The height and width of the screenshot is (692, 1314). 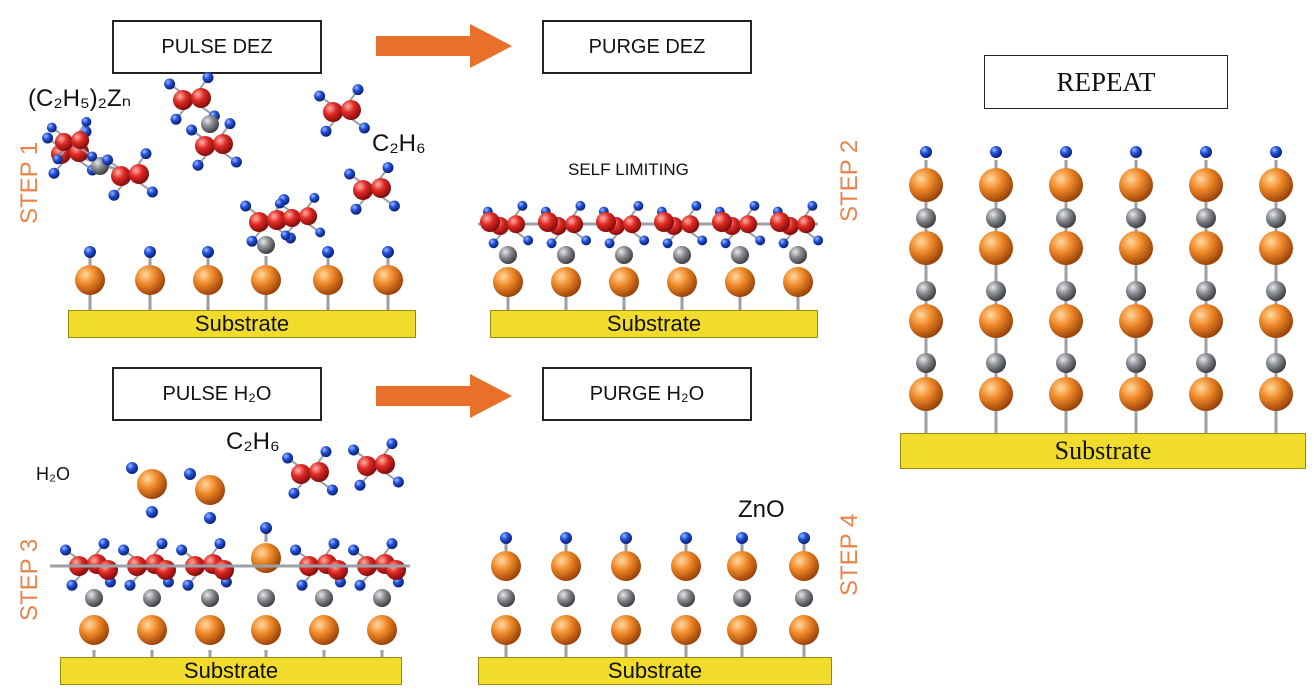 I want to click on pulse-dez-box: PULSE DEZ, so click(x=217, y=47).